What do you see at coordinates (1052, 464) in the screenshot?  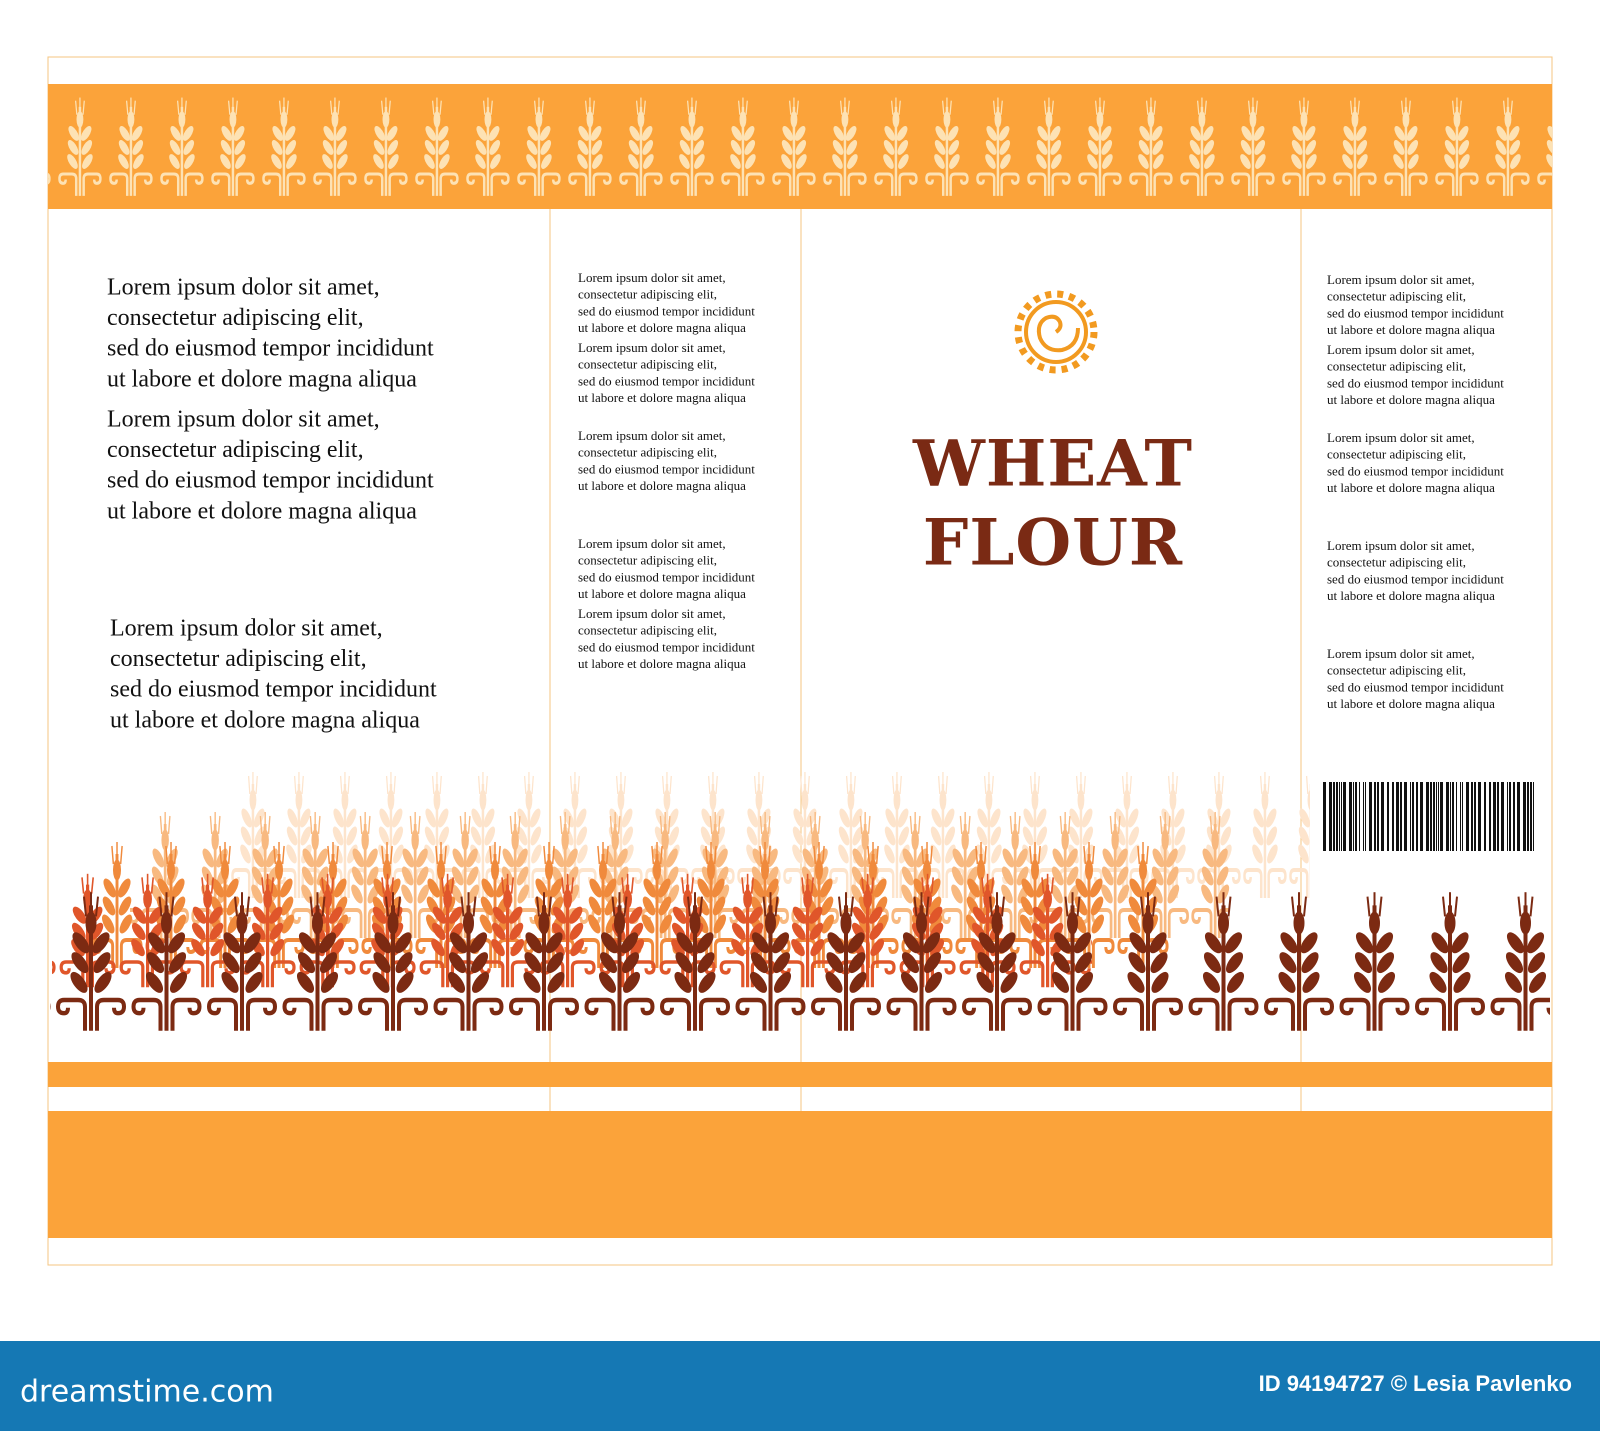 I see `title-line: WHEAT` at bounding box center [1052, 464].